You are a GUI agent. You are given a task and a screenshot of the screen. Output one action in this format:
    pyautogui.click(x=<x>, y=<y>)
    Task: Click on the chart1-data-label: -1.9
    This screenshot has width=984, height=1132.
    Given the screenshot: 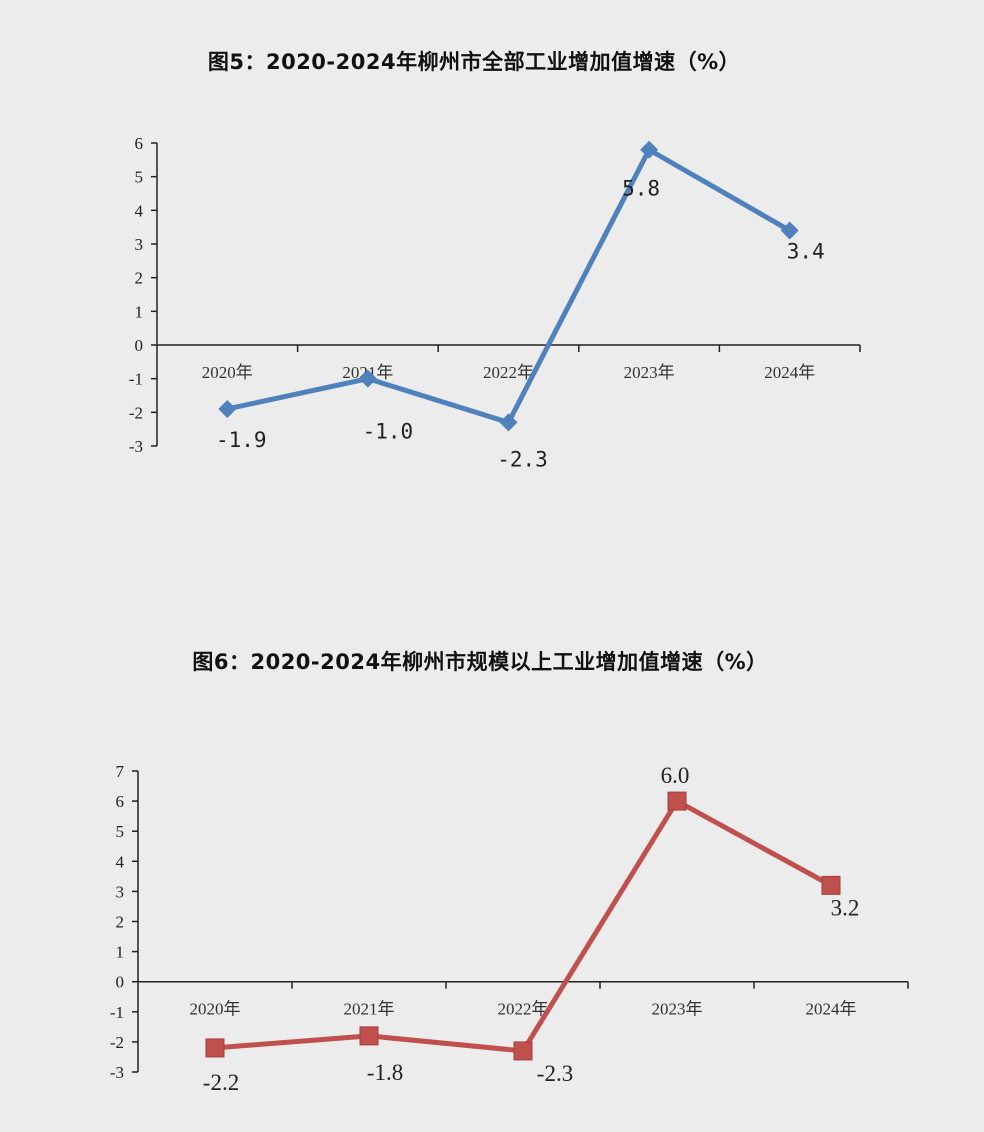 What is the action you would take?
    pyautogui.click(x=241, y=440)
    